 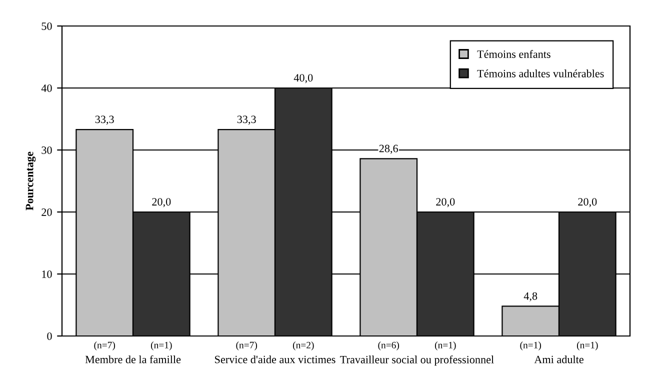 I want to click on y-tick-label: 20, so click(x=47, y=212).